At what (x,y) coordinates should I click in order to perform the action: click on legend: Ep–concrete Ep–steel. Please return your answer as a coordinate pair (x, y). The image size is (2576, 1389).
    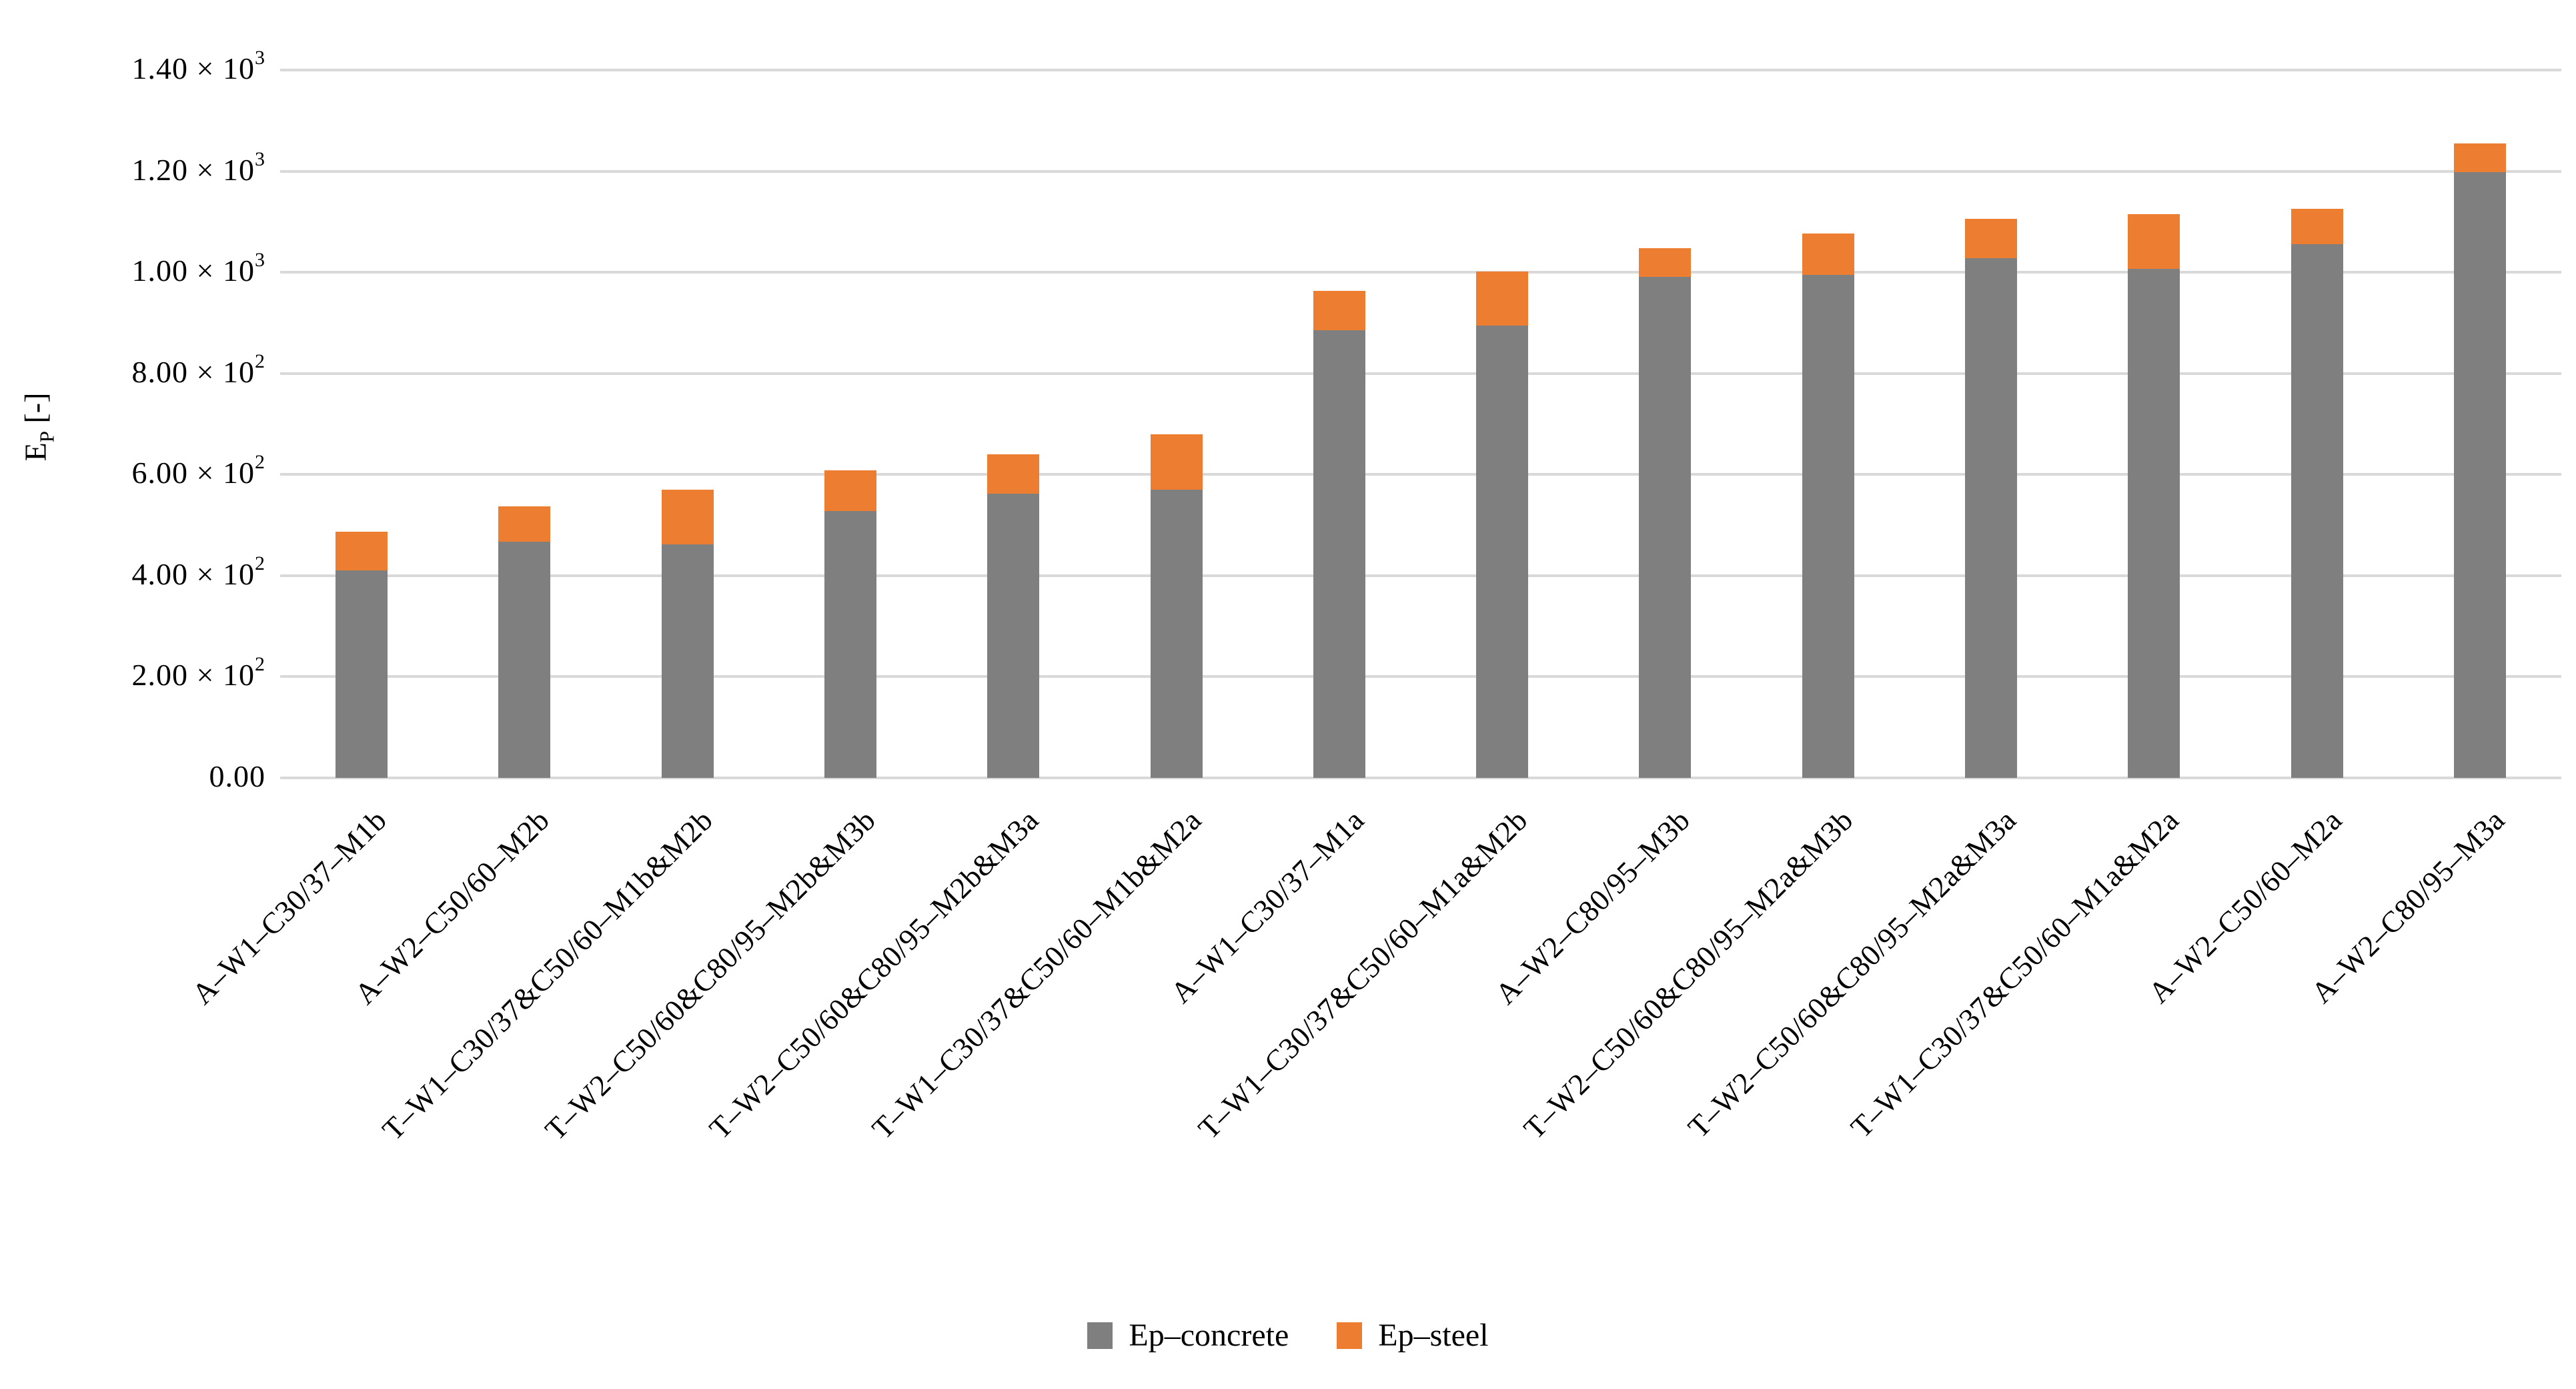
    Looking at the image, I should click on (1288, 1336).